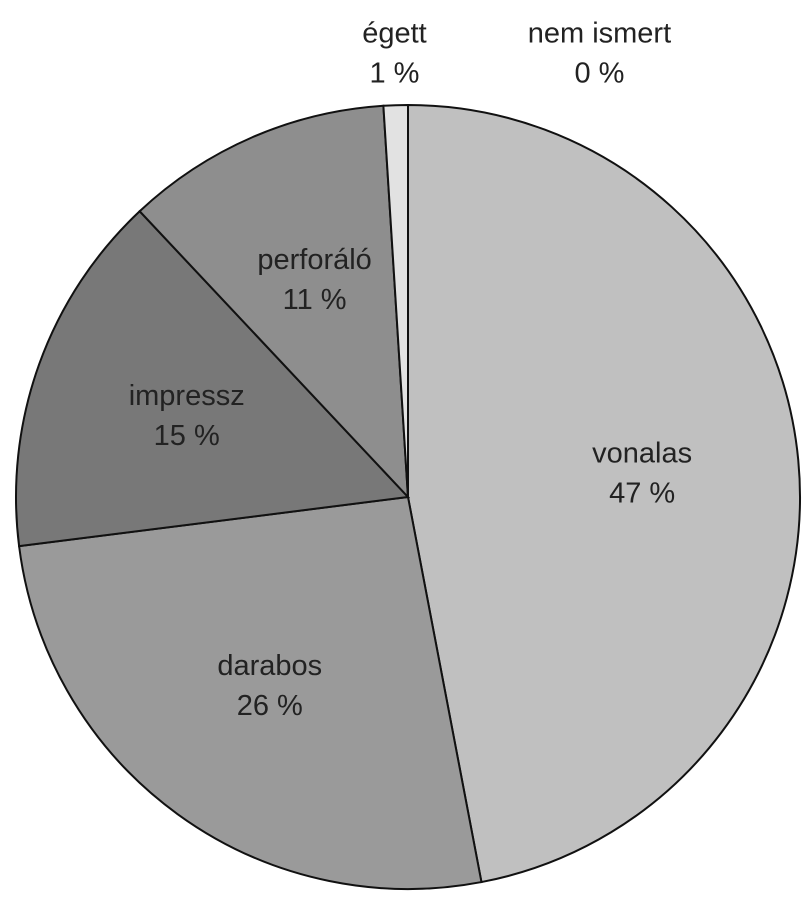  I want to click on slice-value: 47 %, so click(642, 494).